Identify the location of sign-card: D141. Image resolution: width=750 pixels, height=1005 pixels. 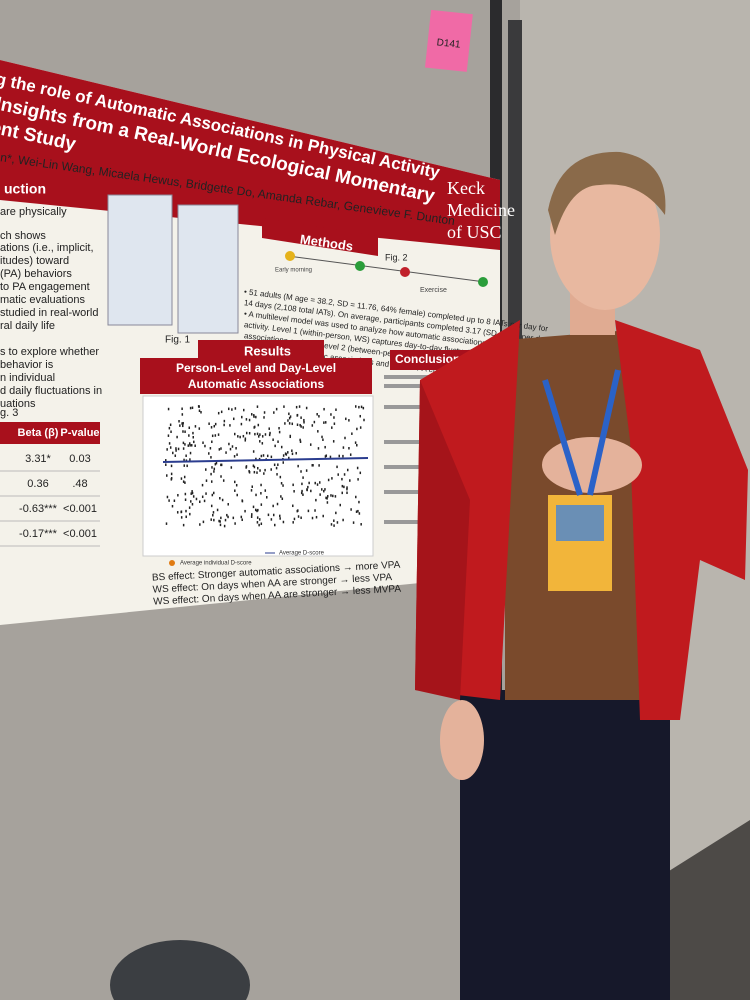
(448, 40).